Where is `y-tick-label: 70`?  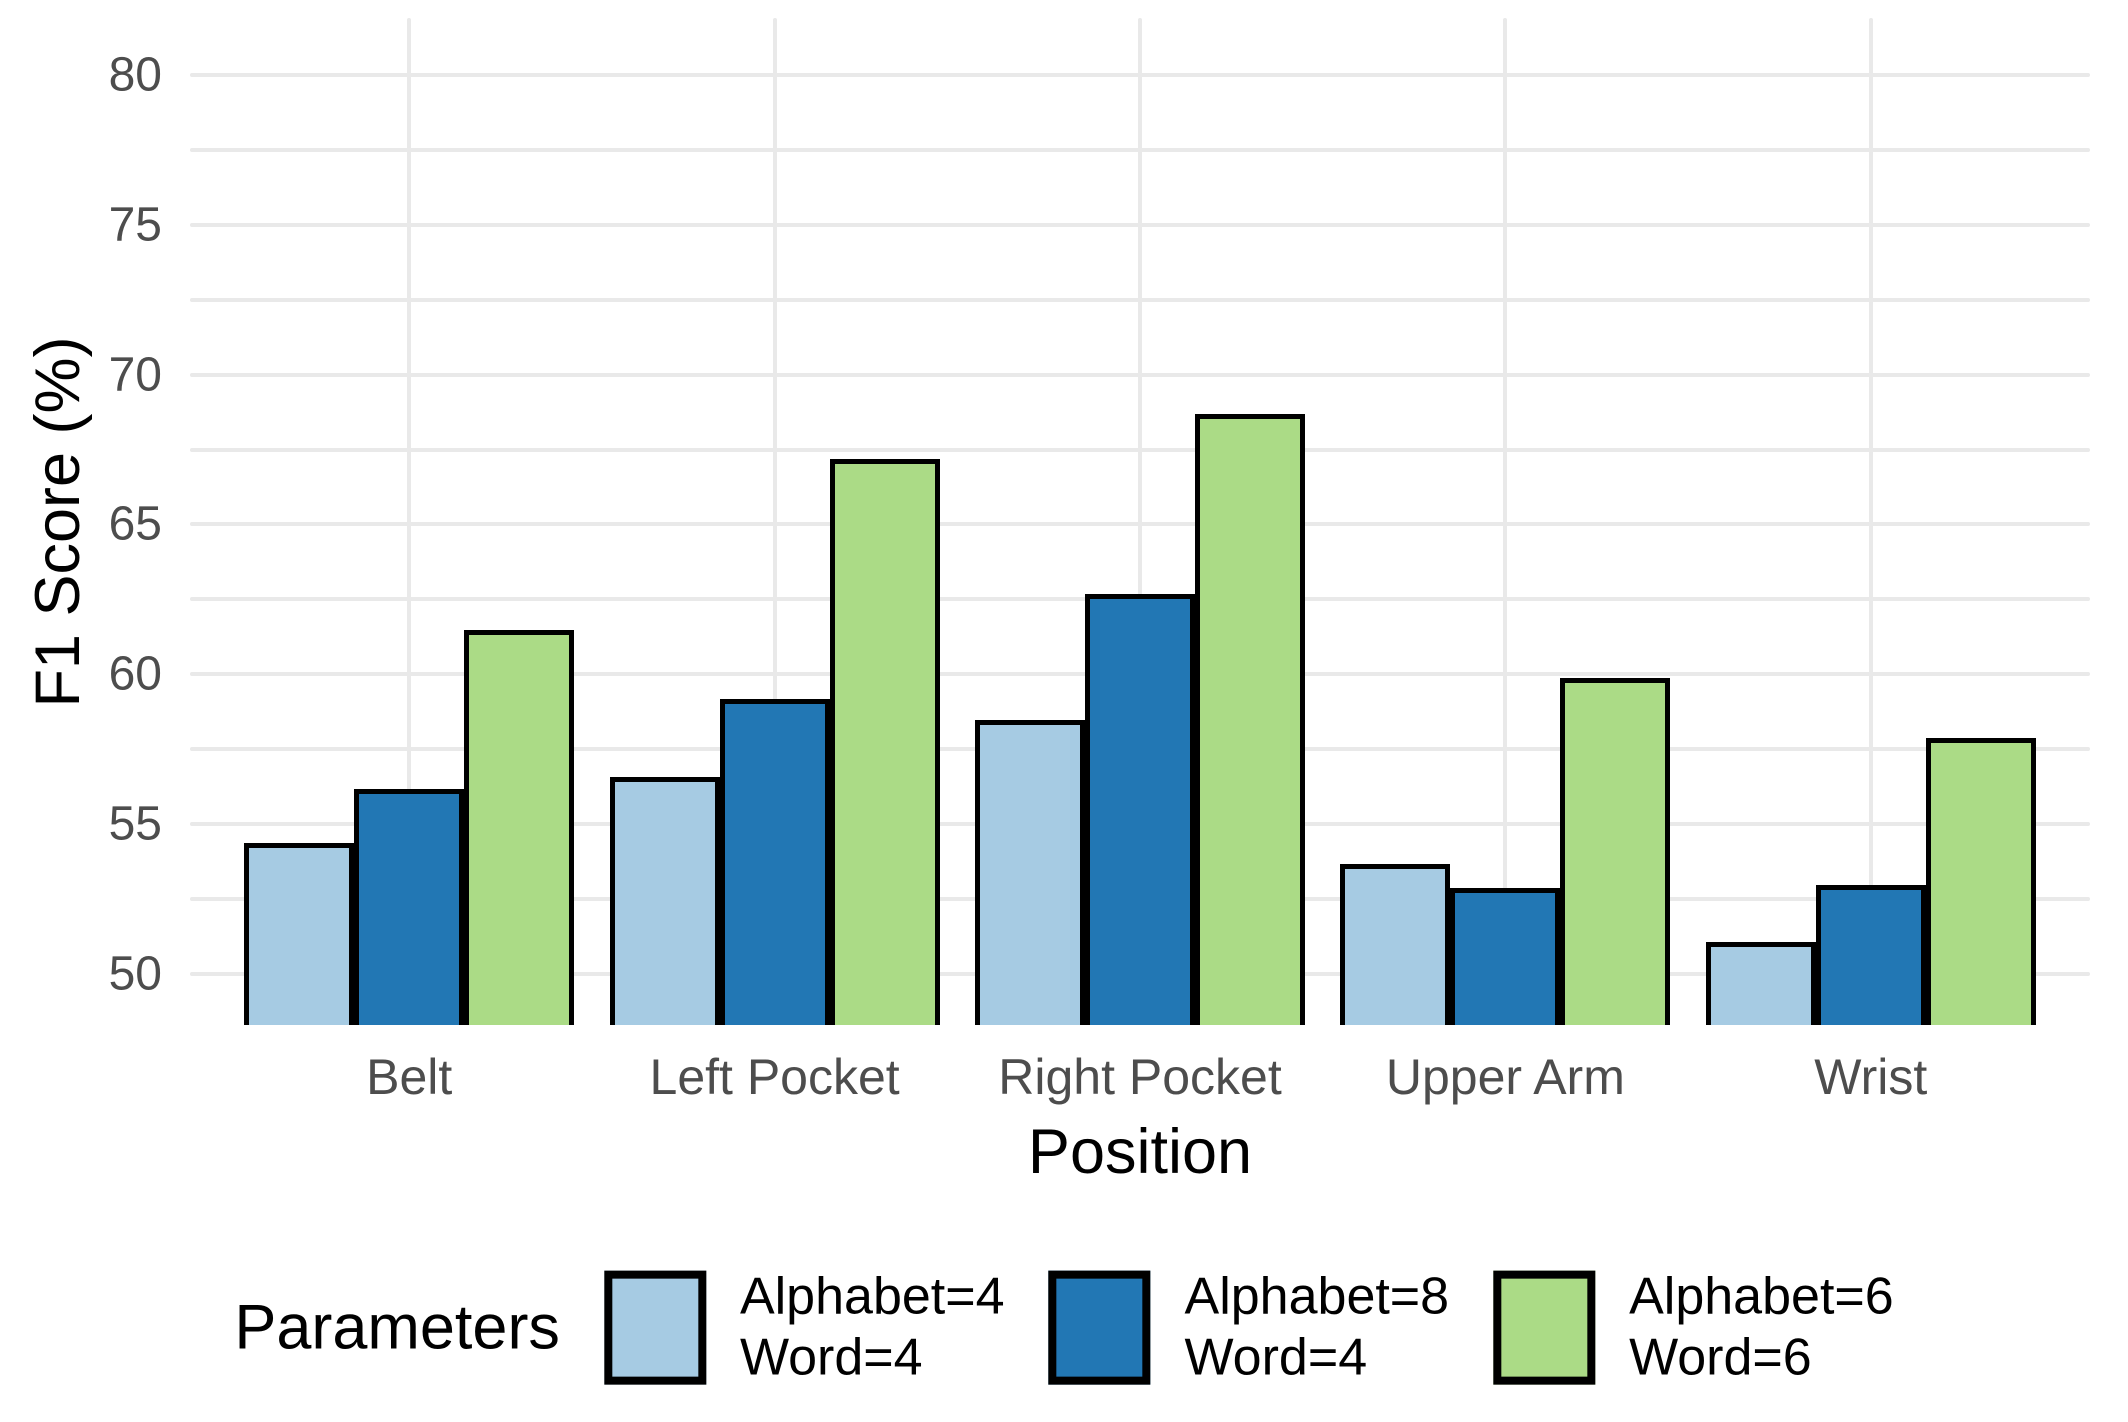 y-tick-label: 70 is located at coordinates (135, 375).